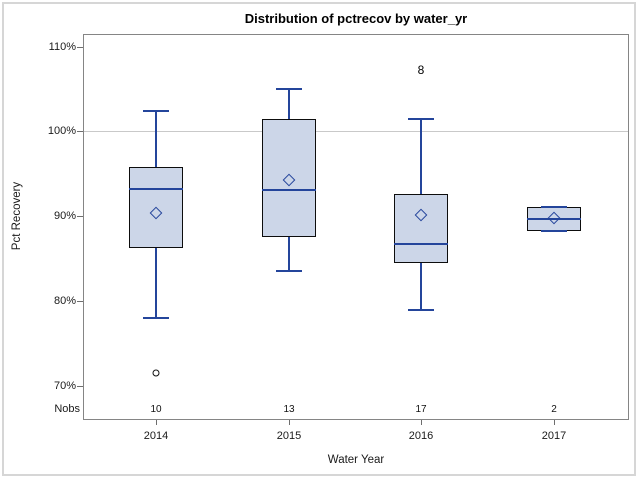  Describe the element at coordinates (356, 18) in the screenshot. I see `chart-title: Distribution of pctrecov by water_yr` at that location.